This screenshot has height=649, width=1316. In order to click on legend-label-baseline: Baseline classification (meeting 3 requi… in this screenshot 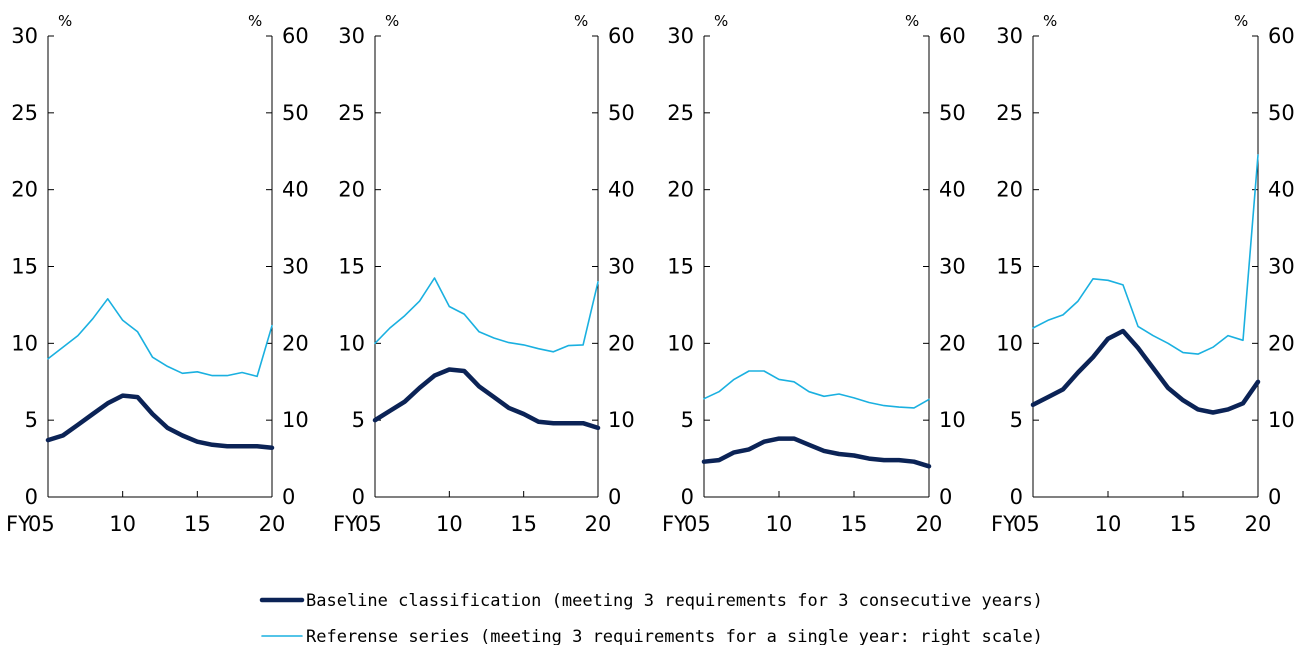, I will do `click(674, 601)`.